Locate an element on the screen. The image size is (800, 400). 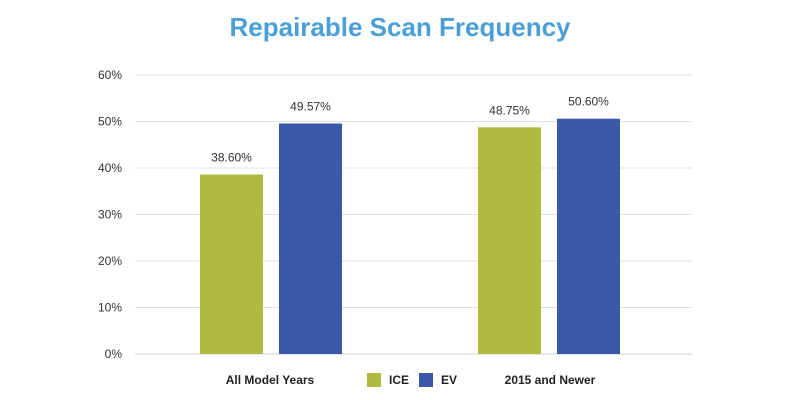
y-tick-label: 10% is located at coordinates (110, 308).